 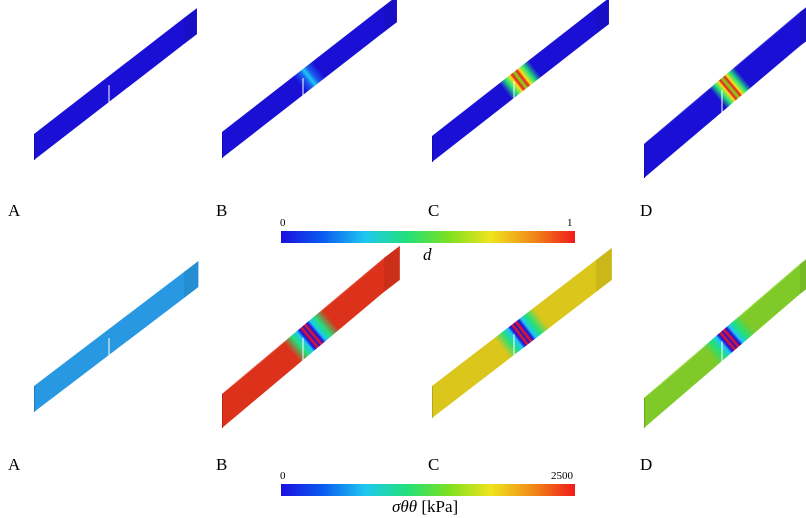 What do you see at coordinates (570, 223) in the screenshot?
I see `colorbar-d-max-label: 1` at bounding box center [570, 223].